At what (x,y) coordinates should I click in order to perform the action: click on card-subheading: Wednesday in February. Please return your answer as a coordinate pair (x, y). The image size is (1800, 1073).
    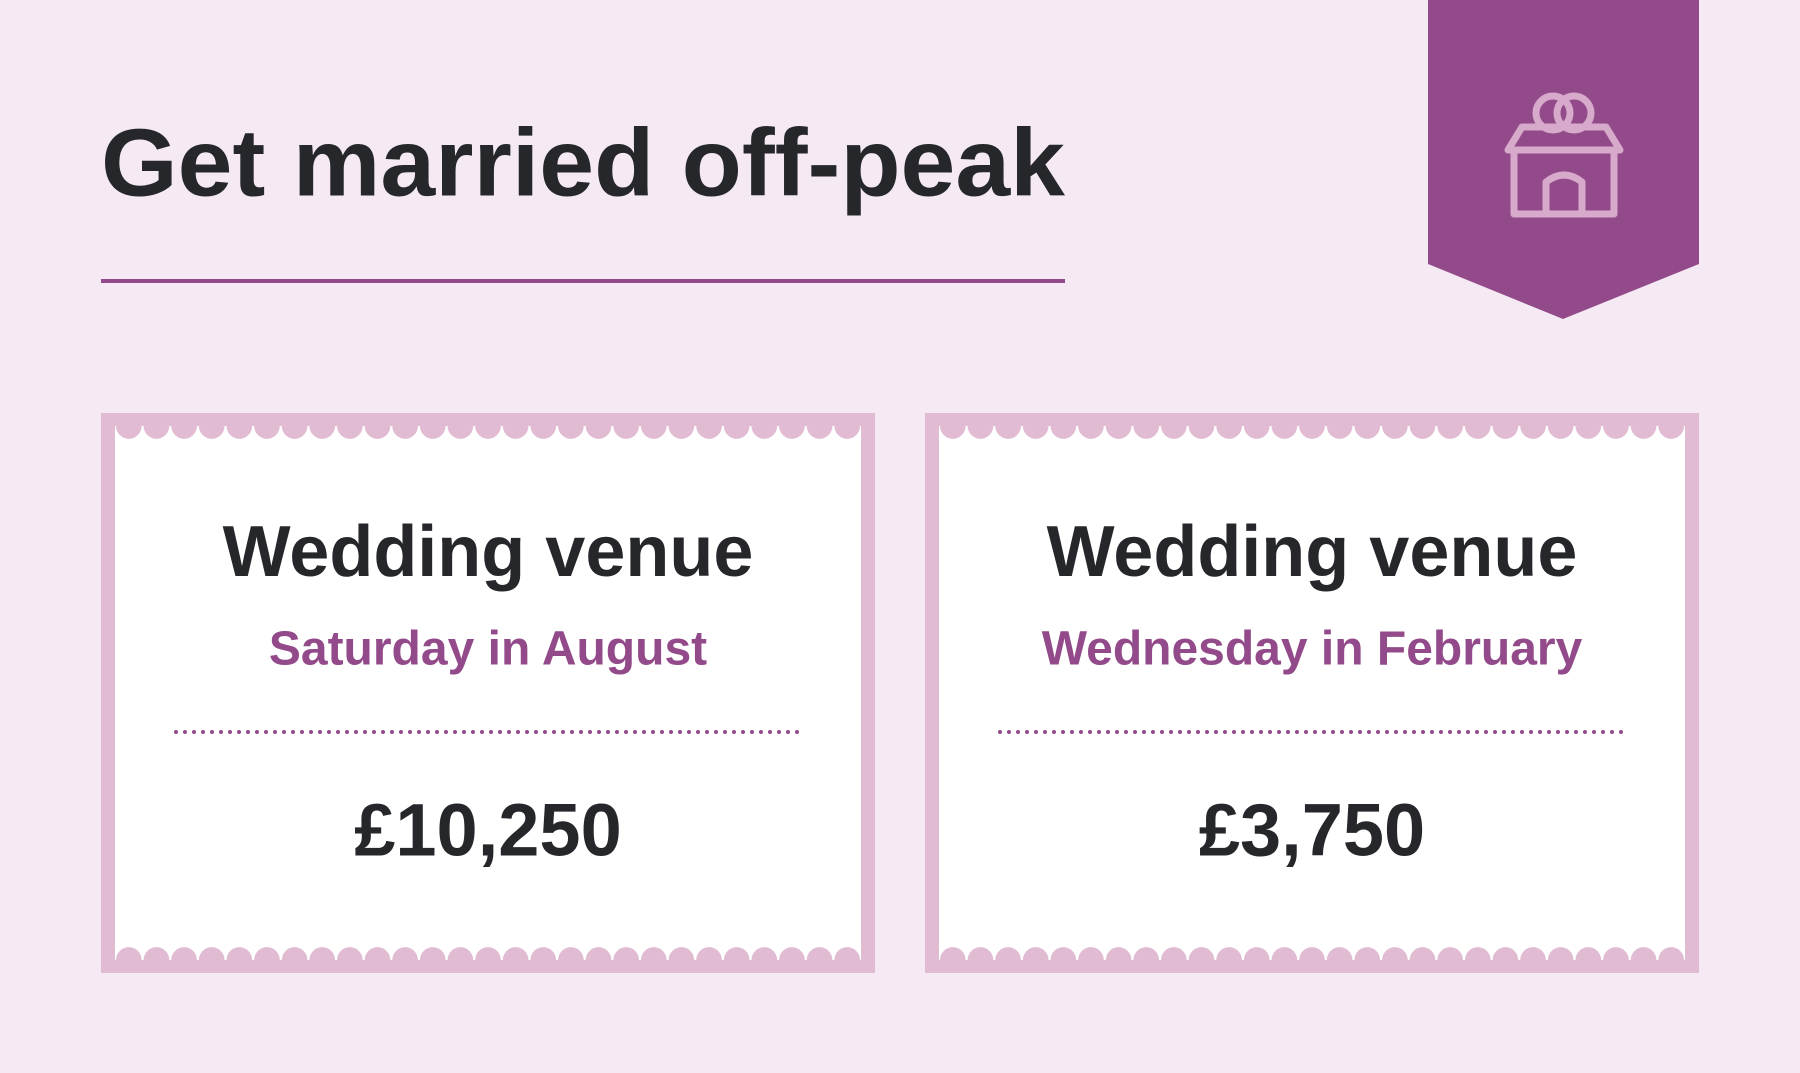
    Looking at the image, I should click on (1312, 649).